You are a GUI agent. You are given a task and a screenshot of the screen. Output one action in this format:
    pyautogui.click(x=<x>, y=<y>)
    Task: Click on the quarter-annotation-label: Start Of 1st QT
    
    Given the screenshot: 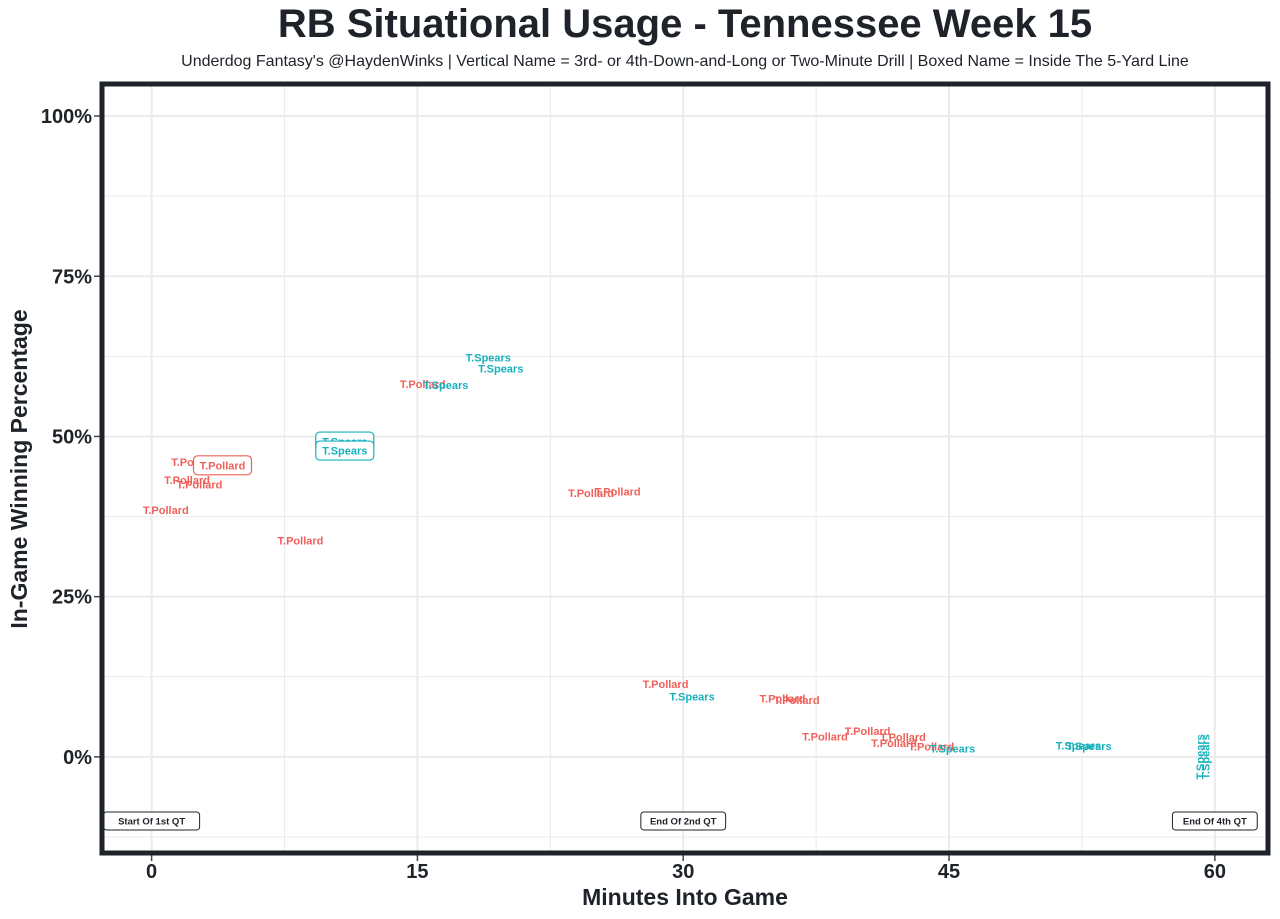 What is the action you would take?
    pyautogui.click(x=151, y=821)
    